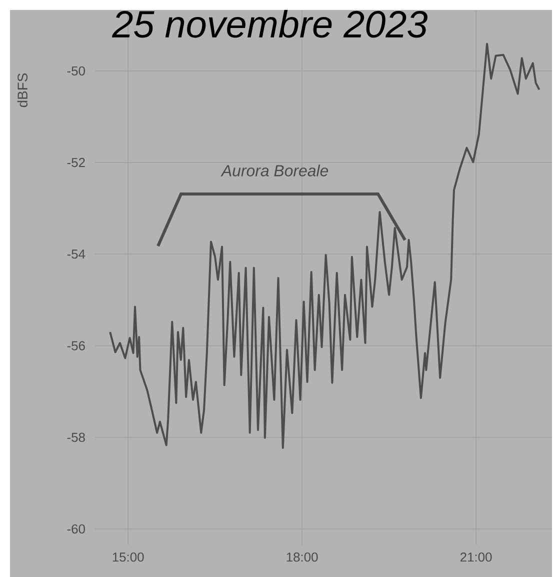 The width and height of the screenshot is (553, 577). What do you see at coordinates (77, 437) in the screenshot?
I see `y-tick-label: -58` at bounding box center [77, 437].